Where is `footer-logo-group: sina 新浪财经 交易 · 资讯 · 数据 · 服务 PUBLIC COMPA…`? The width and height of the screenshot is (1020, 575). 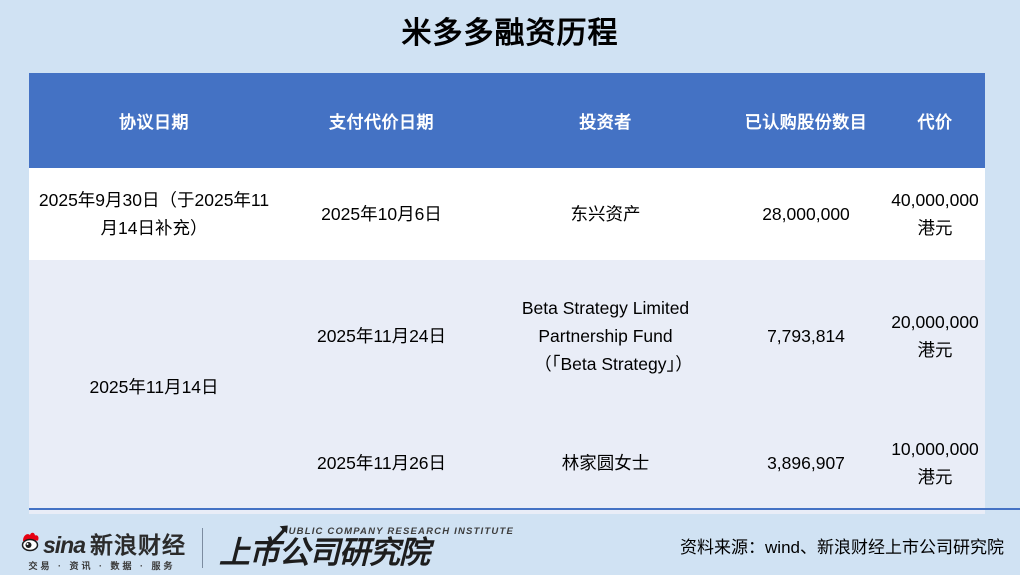 footer-logo-group: sina 新浪财经 交易 · 资讯 · 数据 · 服务 PUBLIC COMPA… is located at coordinates (266, 548).